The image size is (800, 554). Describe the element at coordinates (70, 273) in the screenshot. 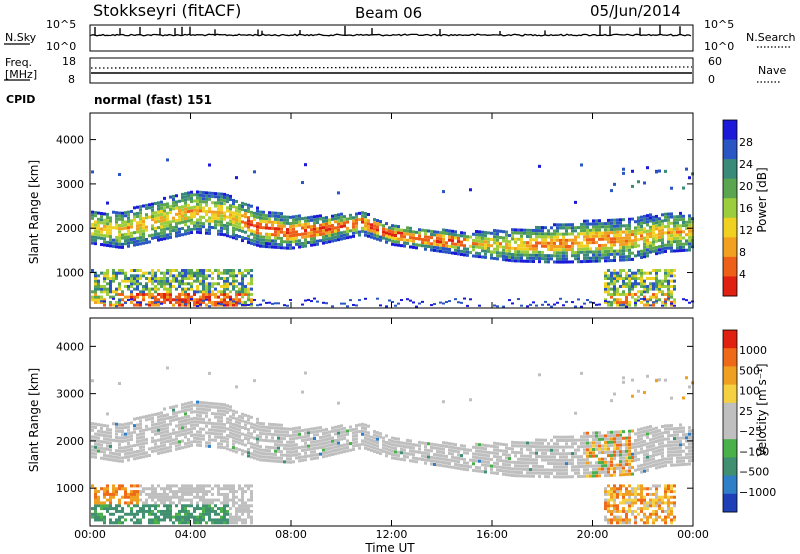

I see `y-tick-label: 1000` at that location.